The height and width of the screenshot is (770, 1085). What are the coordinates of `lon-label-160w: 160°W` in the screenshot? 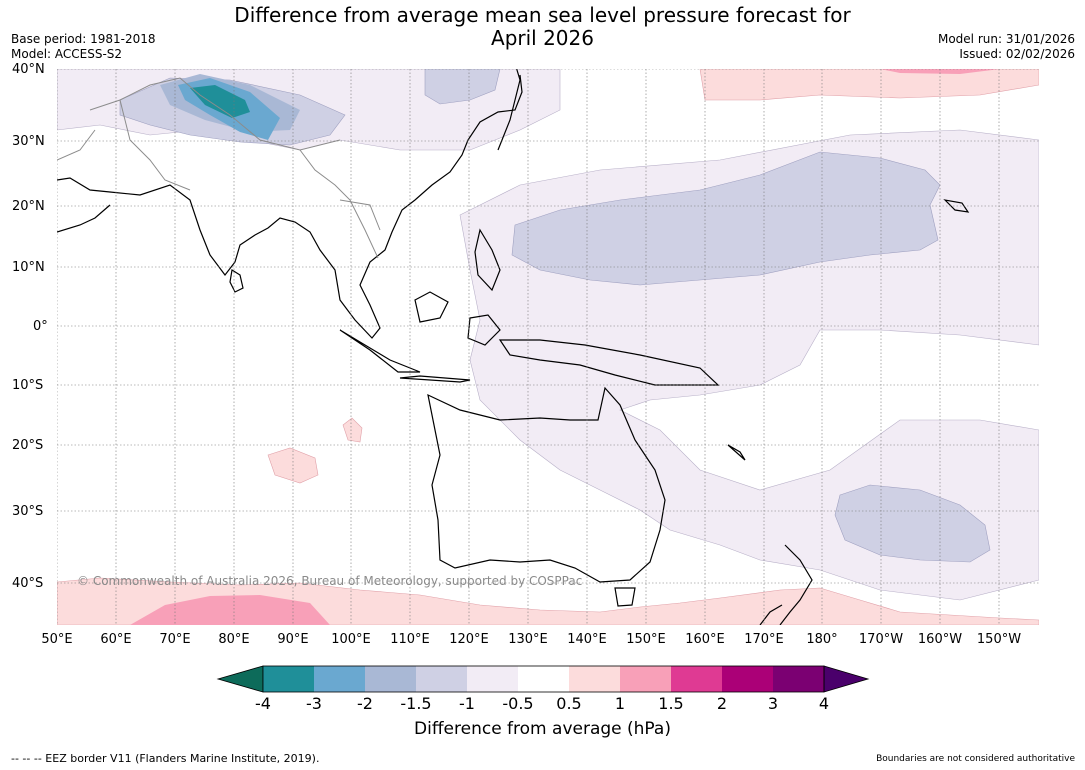 It's located at (940, 639).